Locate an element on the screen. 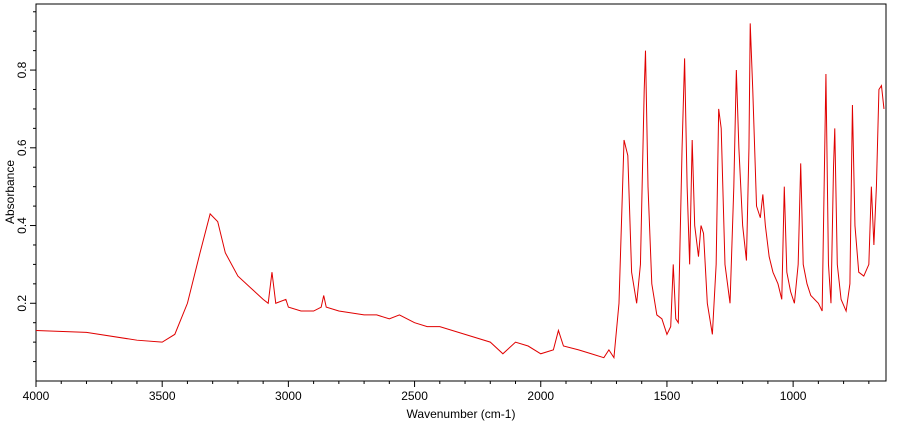 Image resolution: width=900 pixels, height=425 pixels. x-tick-label: 1500 is located at coordinates (667, 396).